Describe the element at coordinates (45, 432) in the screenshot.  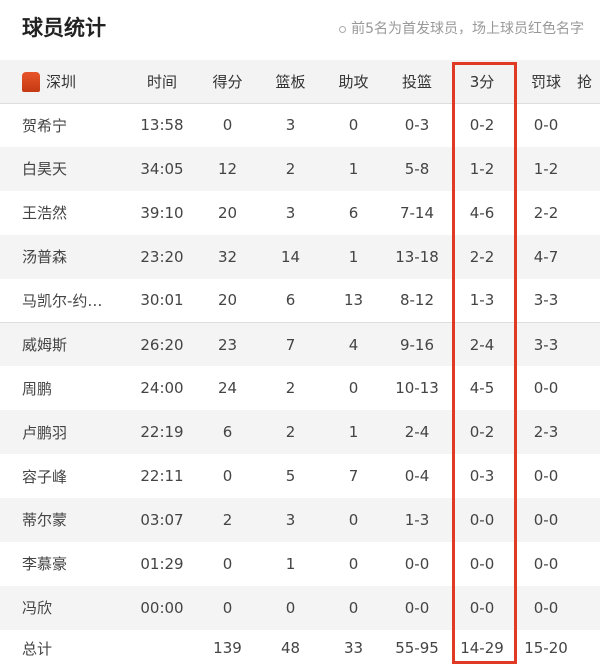
I see `player-name: 卢鹏羽` at that location.